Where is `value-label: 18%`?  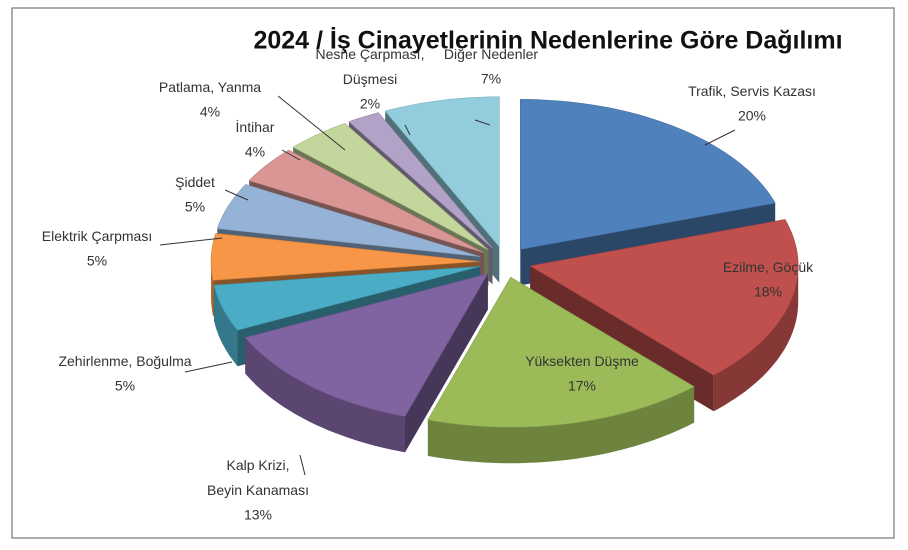 value-label: 18% is located at coordinates (768, 292).